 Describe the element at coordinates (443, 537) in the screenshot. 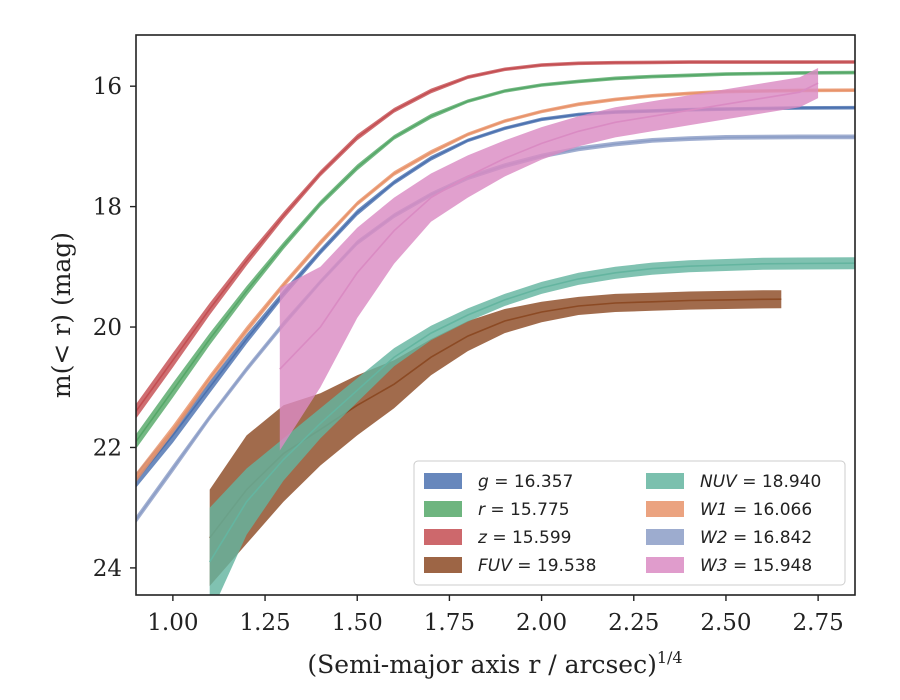

I see `legend-swatch-z` at that location.